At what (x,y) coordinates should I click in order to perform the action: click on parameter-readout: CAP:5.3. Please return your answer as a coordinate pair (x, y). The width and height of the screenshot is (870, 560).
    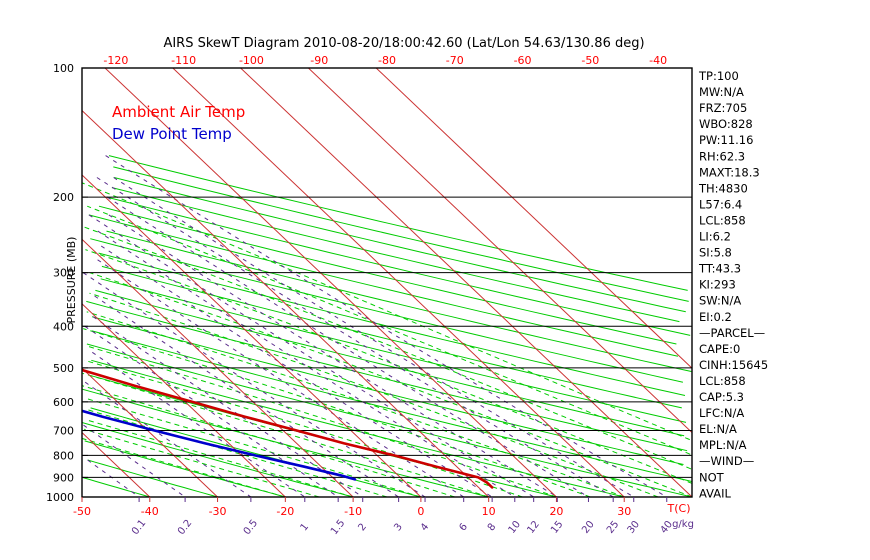
    Looking at the image, I should click on (721, 397).